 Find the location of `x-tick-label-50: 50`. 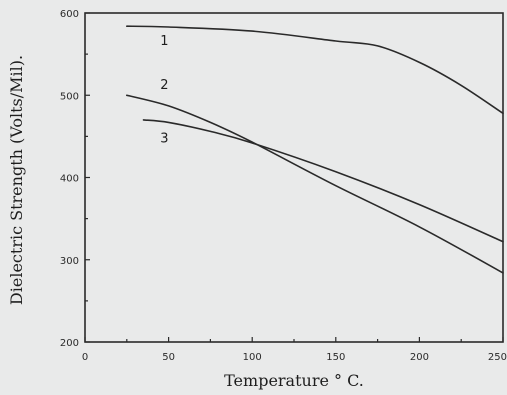

x-tick-label-50: 50 is located at coordinates (168, 357).